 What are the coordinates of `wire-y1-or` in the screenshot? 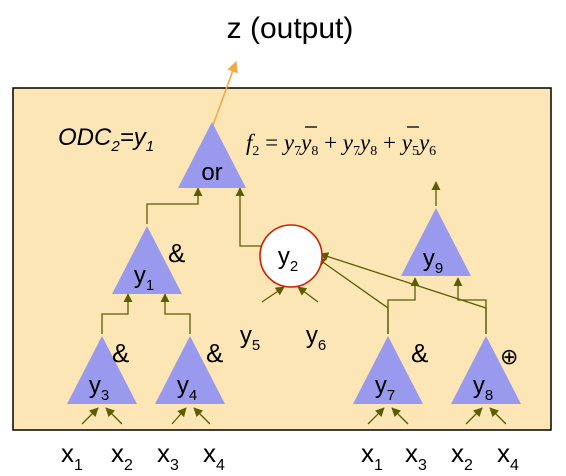 It's located at (174, 205).